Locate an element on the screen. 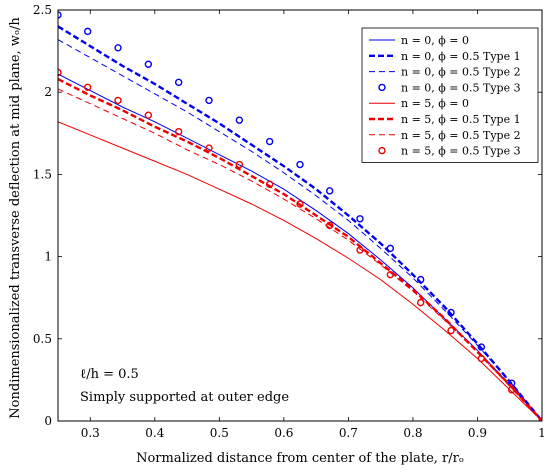 This screenshot has height=472, width=550. y-tick-label: 0 is located at coordinates (48, 421).